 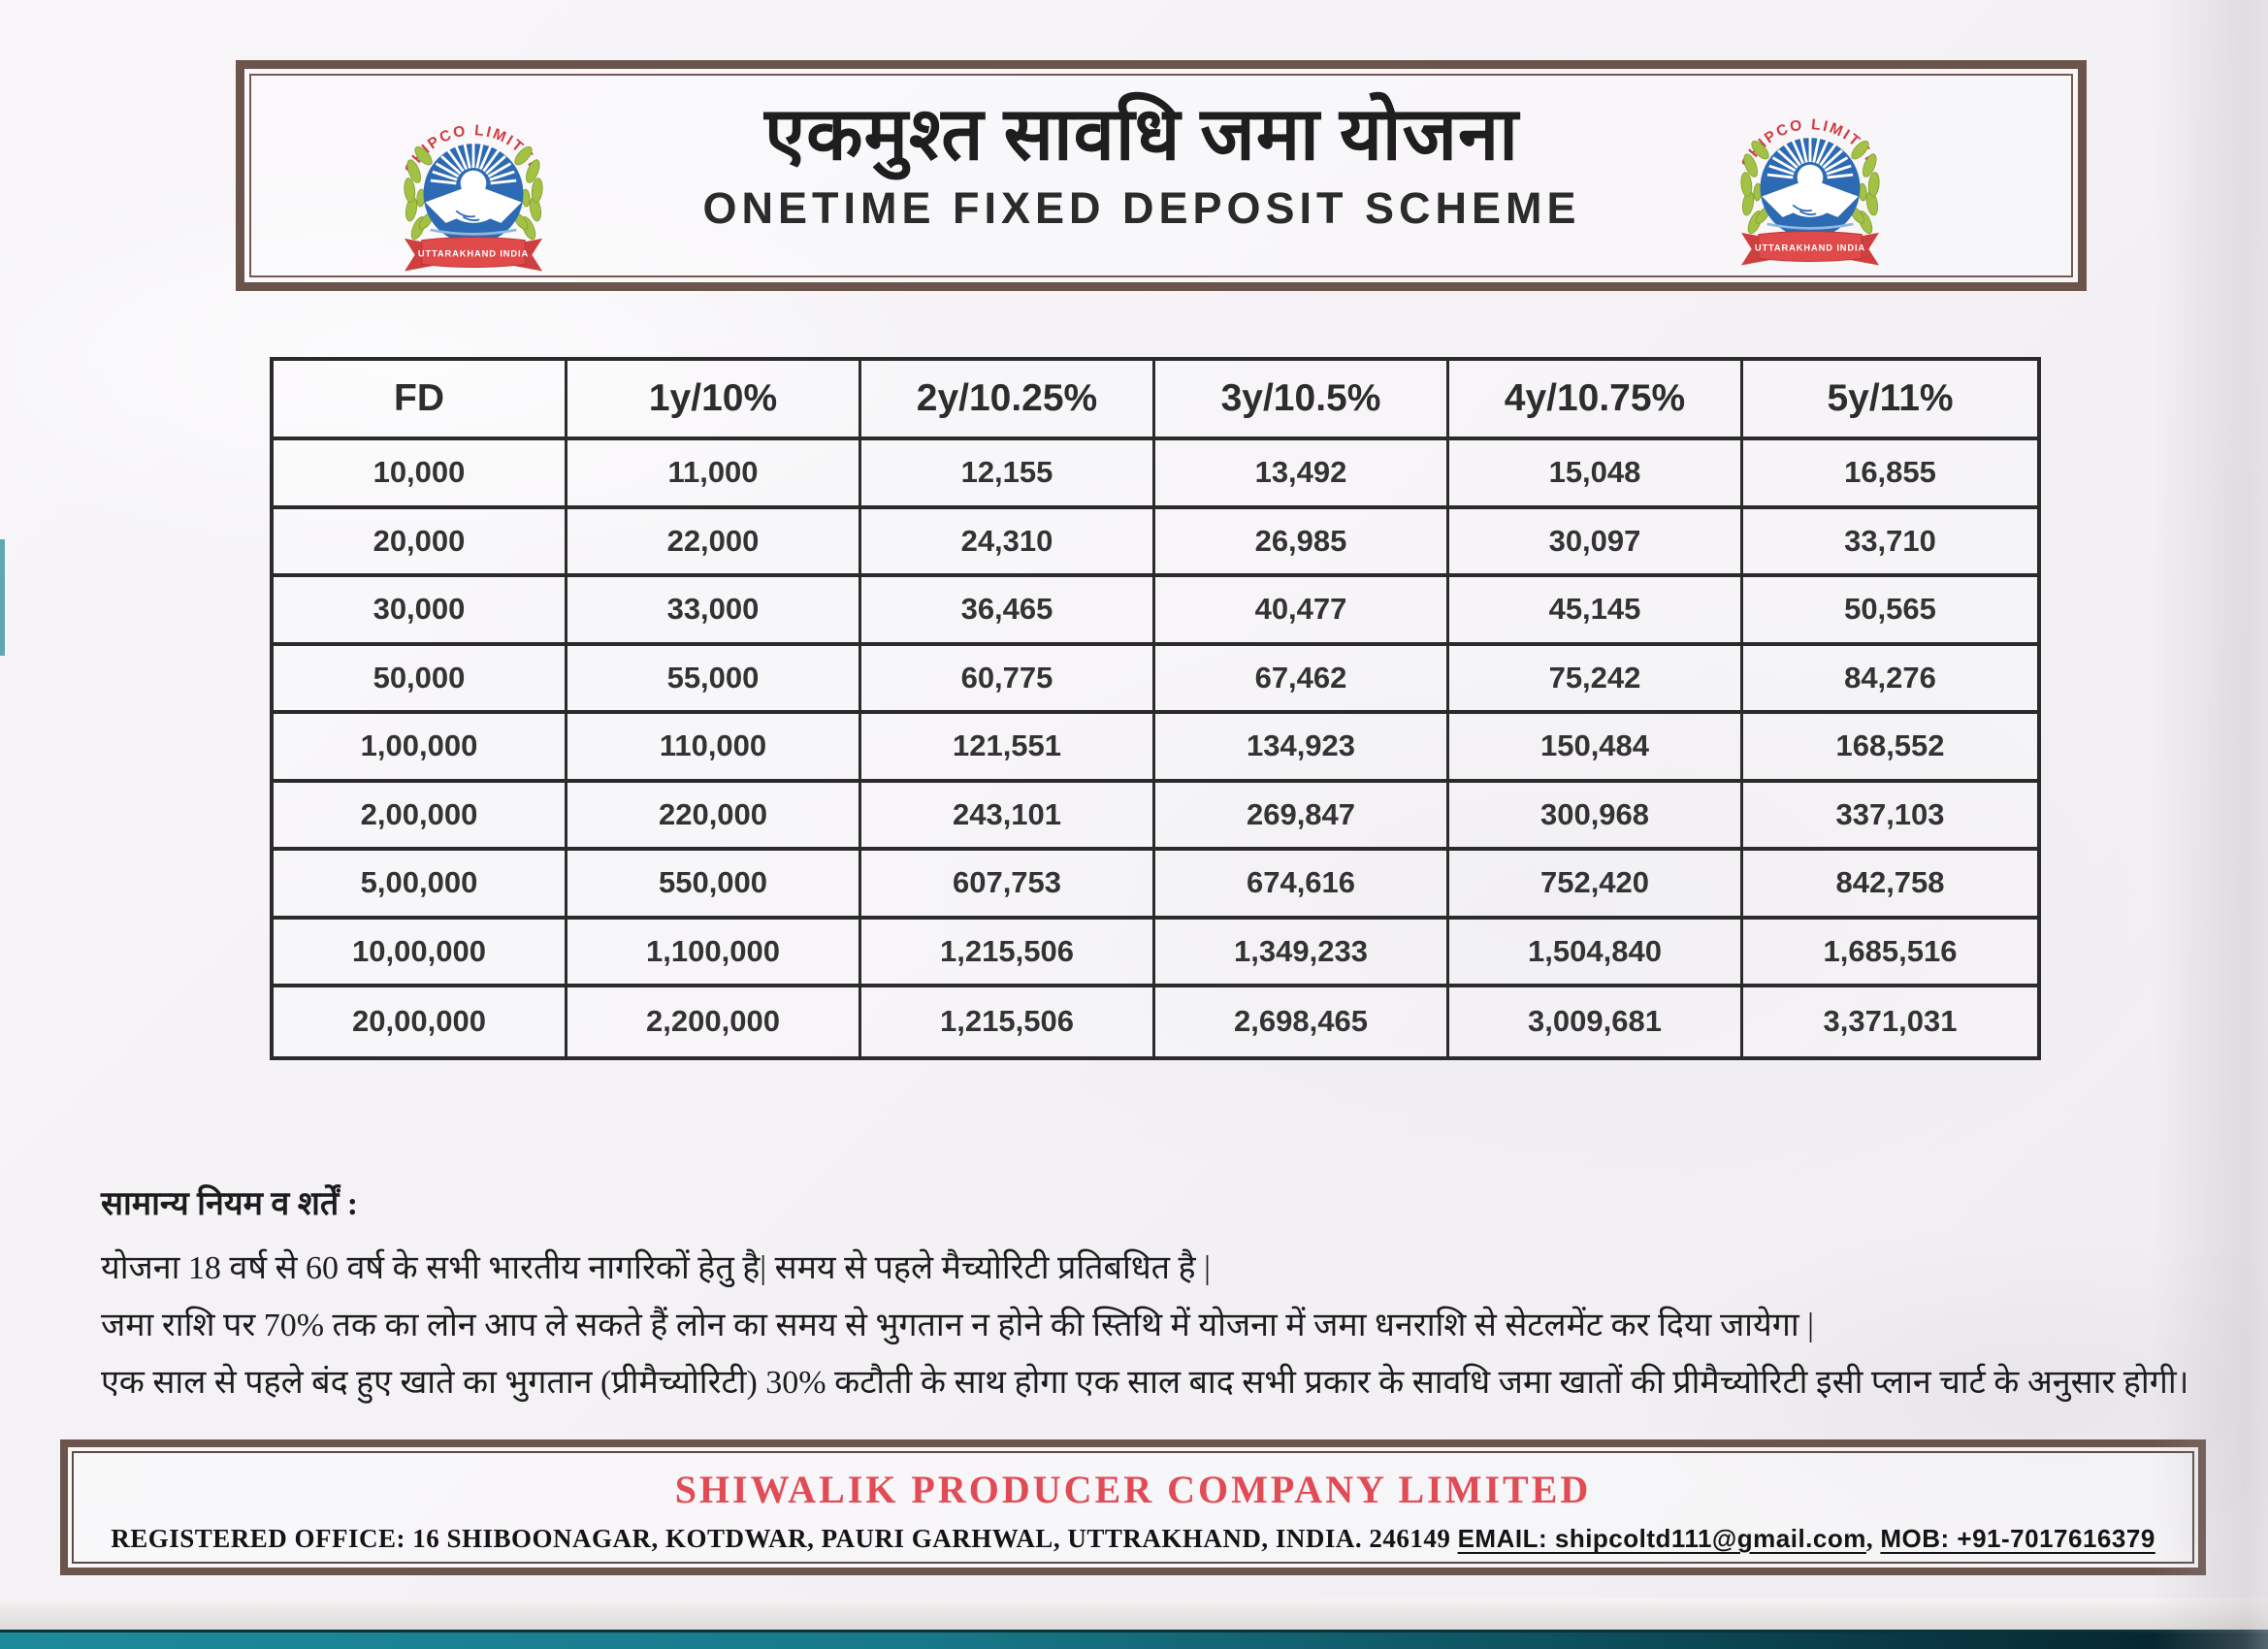 I want to click on table-header-cell: 4y/10.75%, so click(x=1596, y=400).